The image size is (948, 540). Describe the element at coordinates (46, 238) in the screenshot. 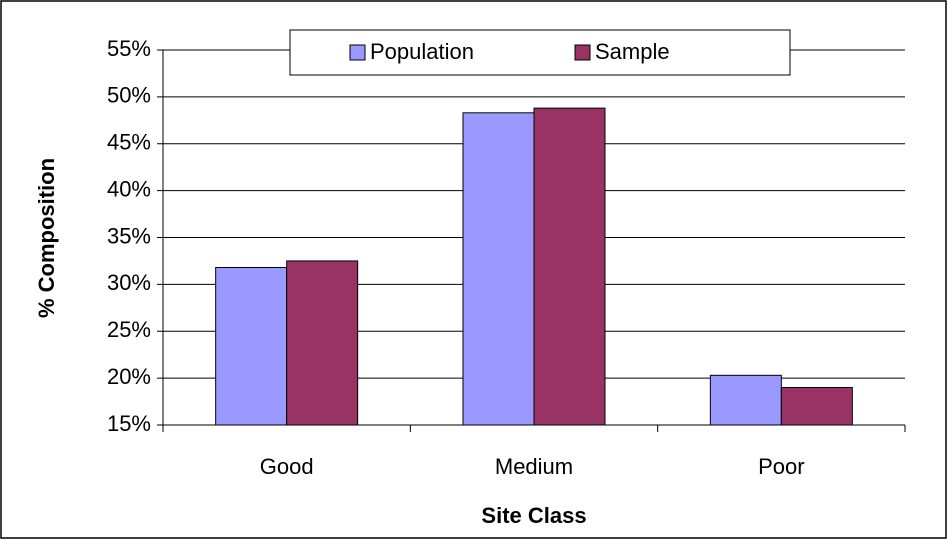

I see `y-axis-title: % Composition` at that location.